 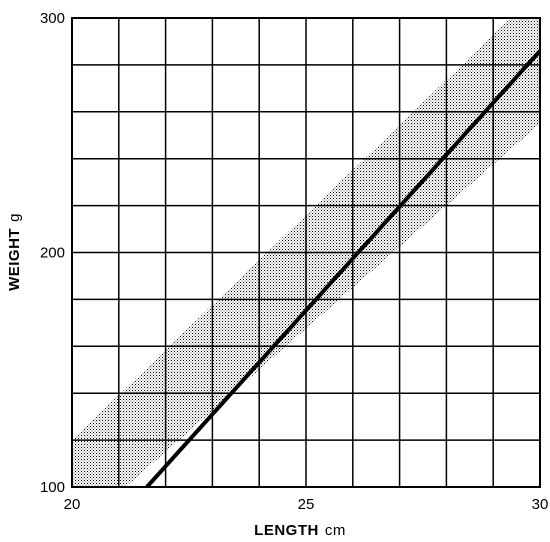 I want to click on x-tick-label: 25, so click(x=306, y=504).